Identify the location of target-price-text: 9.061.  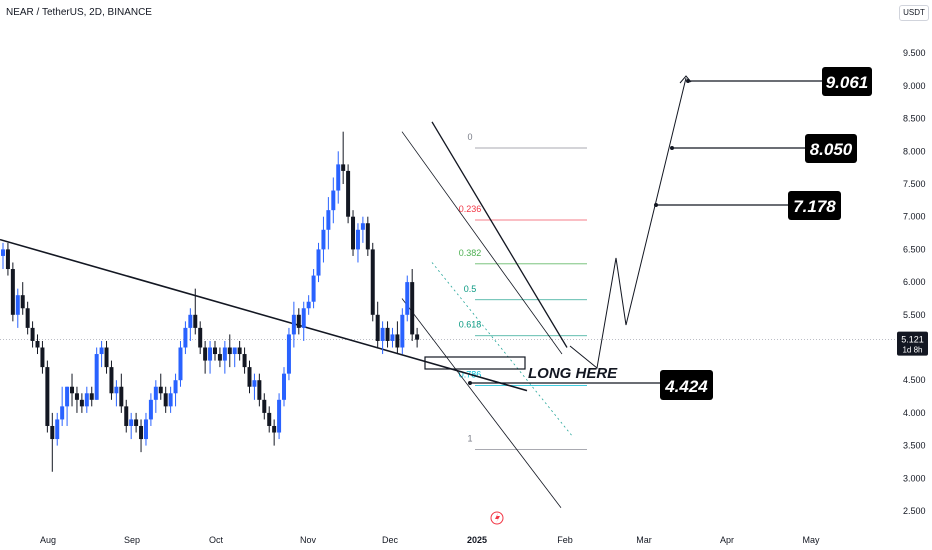
(847, 82).